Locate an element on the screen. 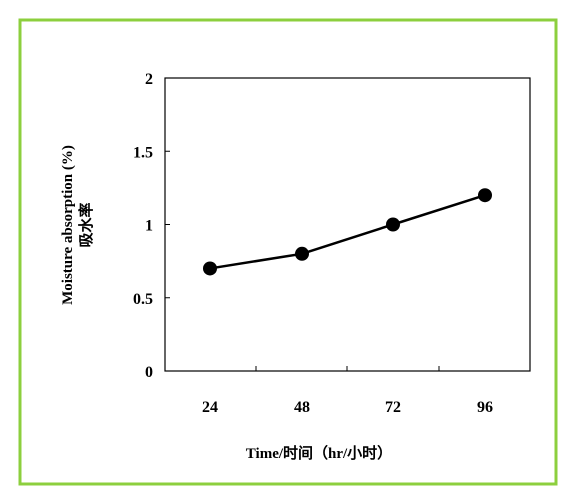  x-tick-label: 48 is located at coordinates (302, 407).